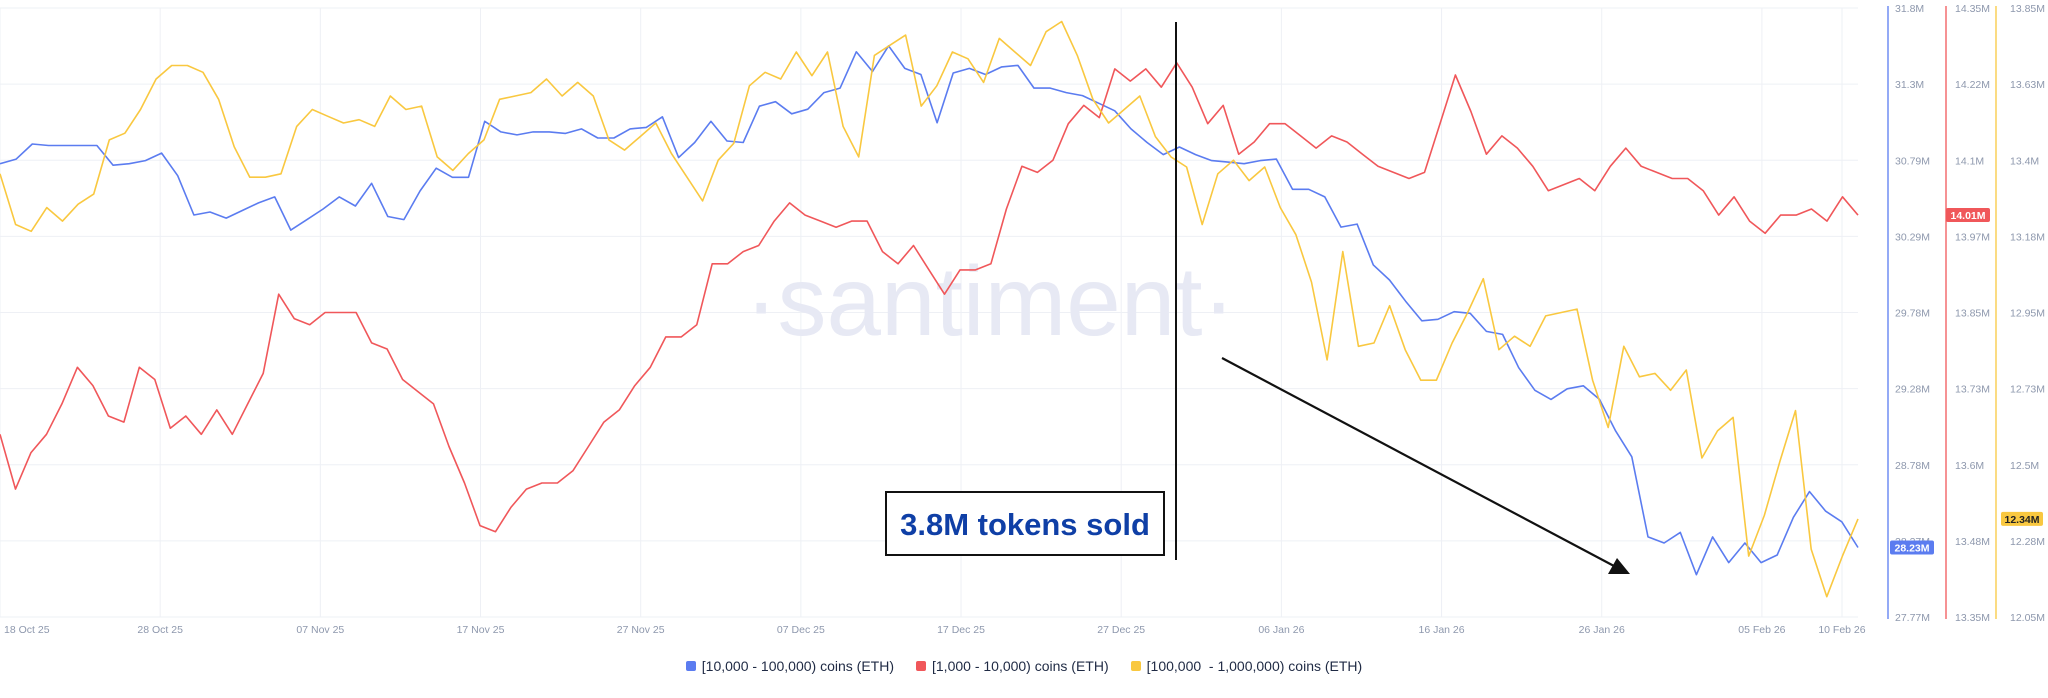  I want to click on blue-current-value: 28.23M, so click(1911, 548).